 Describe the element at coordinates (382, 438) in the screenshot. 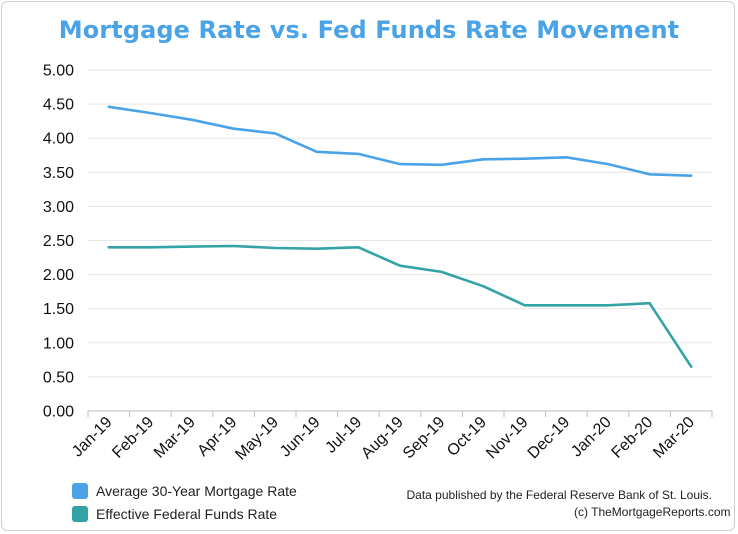

I see `x-tick-label: Aug-19` at that location.